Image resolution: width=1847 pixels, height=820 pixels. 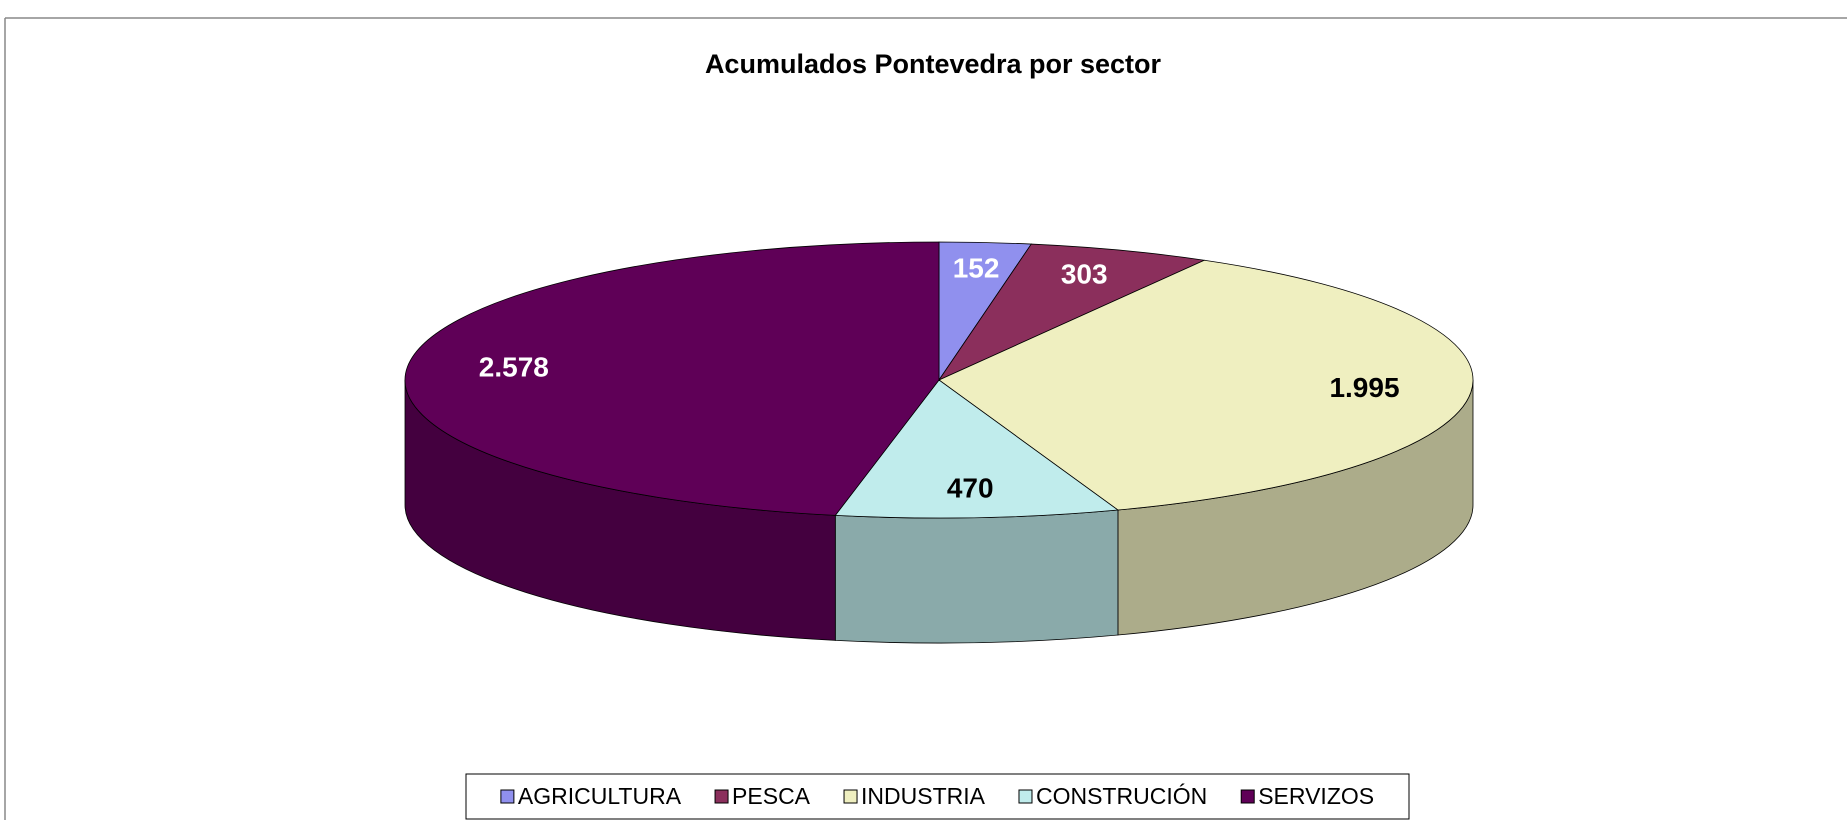 What do you see at coordinates (923, 796) in the screenshot?
I see `legend-label: INDUSTRIA` at bounding box center [923, 796].